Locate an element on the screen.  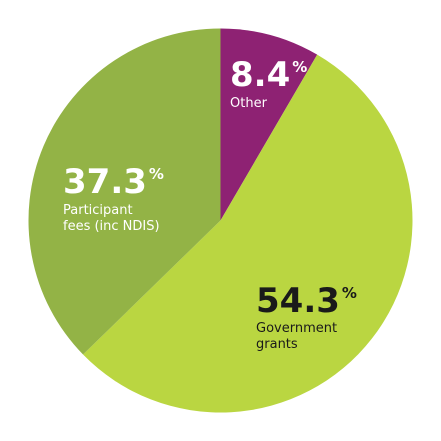
slice-category-label: Participant is located at coordinates (98, 210).